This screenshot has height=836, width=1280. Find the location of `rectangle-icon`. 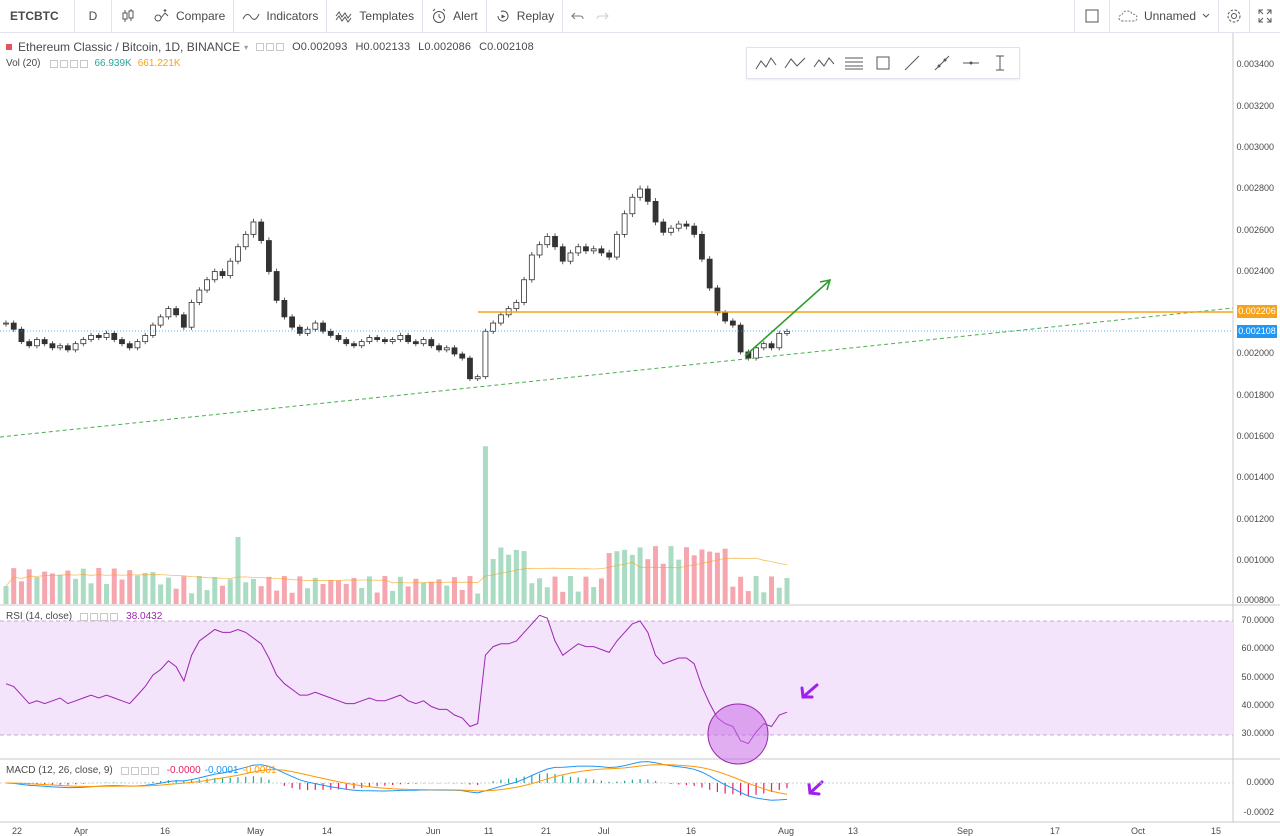

rectangle-icon is located at coordinates (883, 63).